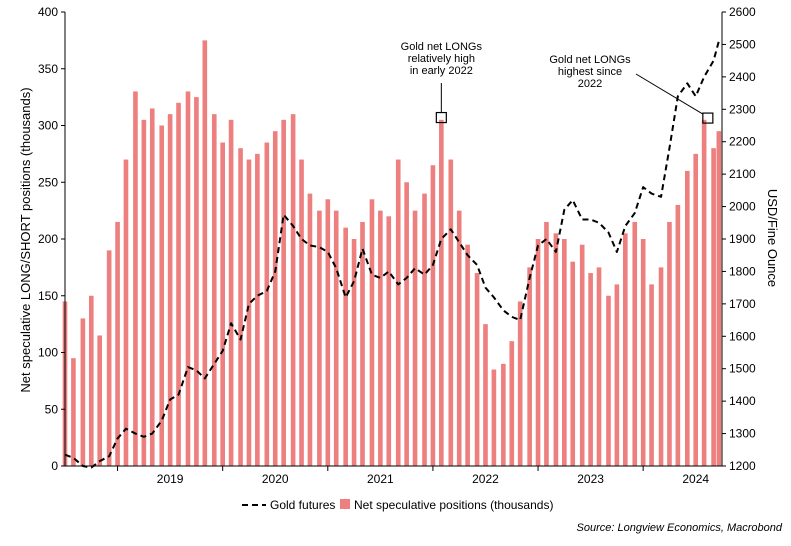  What do you see at coordinates (48, 12) in the screenshot?
I see `left-tick-label: 400` at bounding box center [48, 12].